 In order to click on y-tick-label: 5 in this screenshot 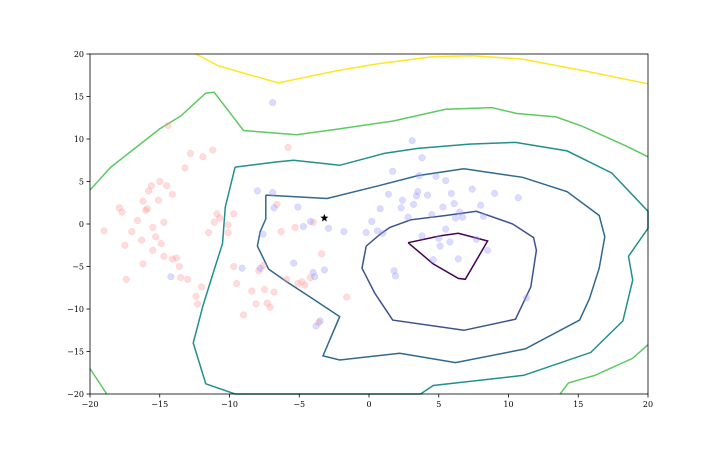, I will do `click(81, 182)`.